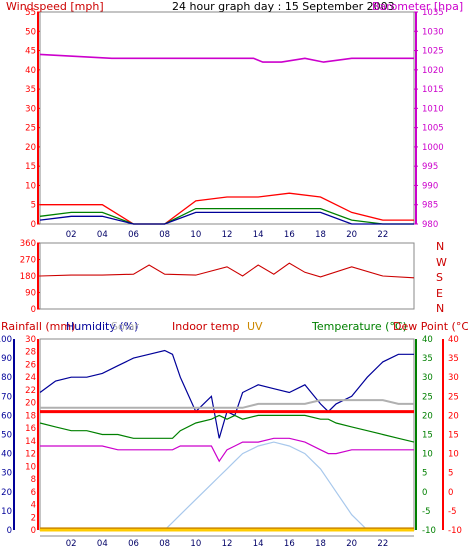  What do you see at coordinates (205, 326) in the screenshot?
I see `indoor-temp-label: Indoor temp` at bounding box center [205, 326].